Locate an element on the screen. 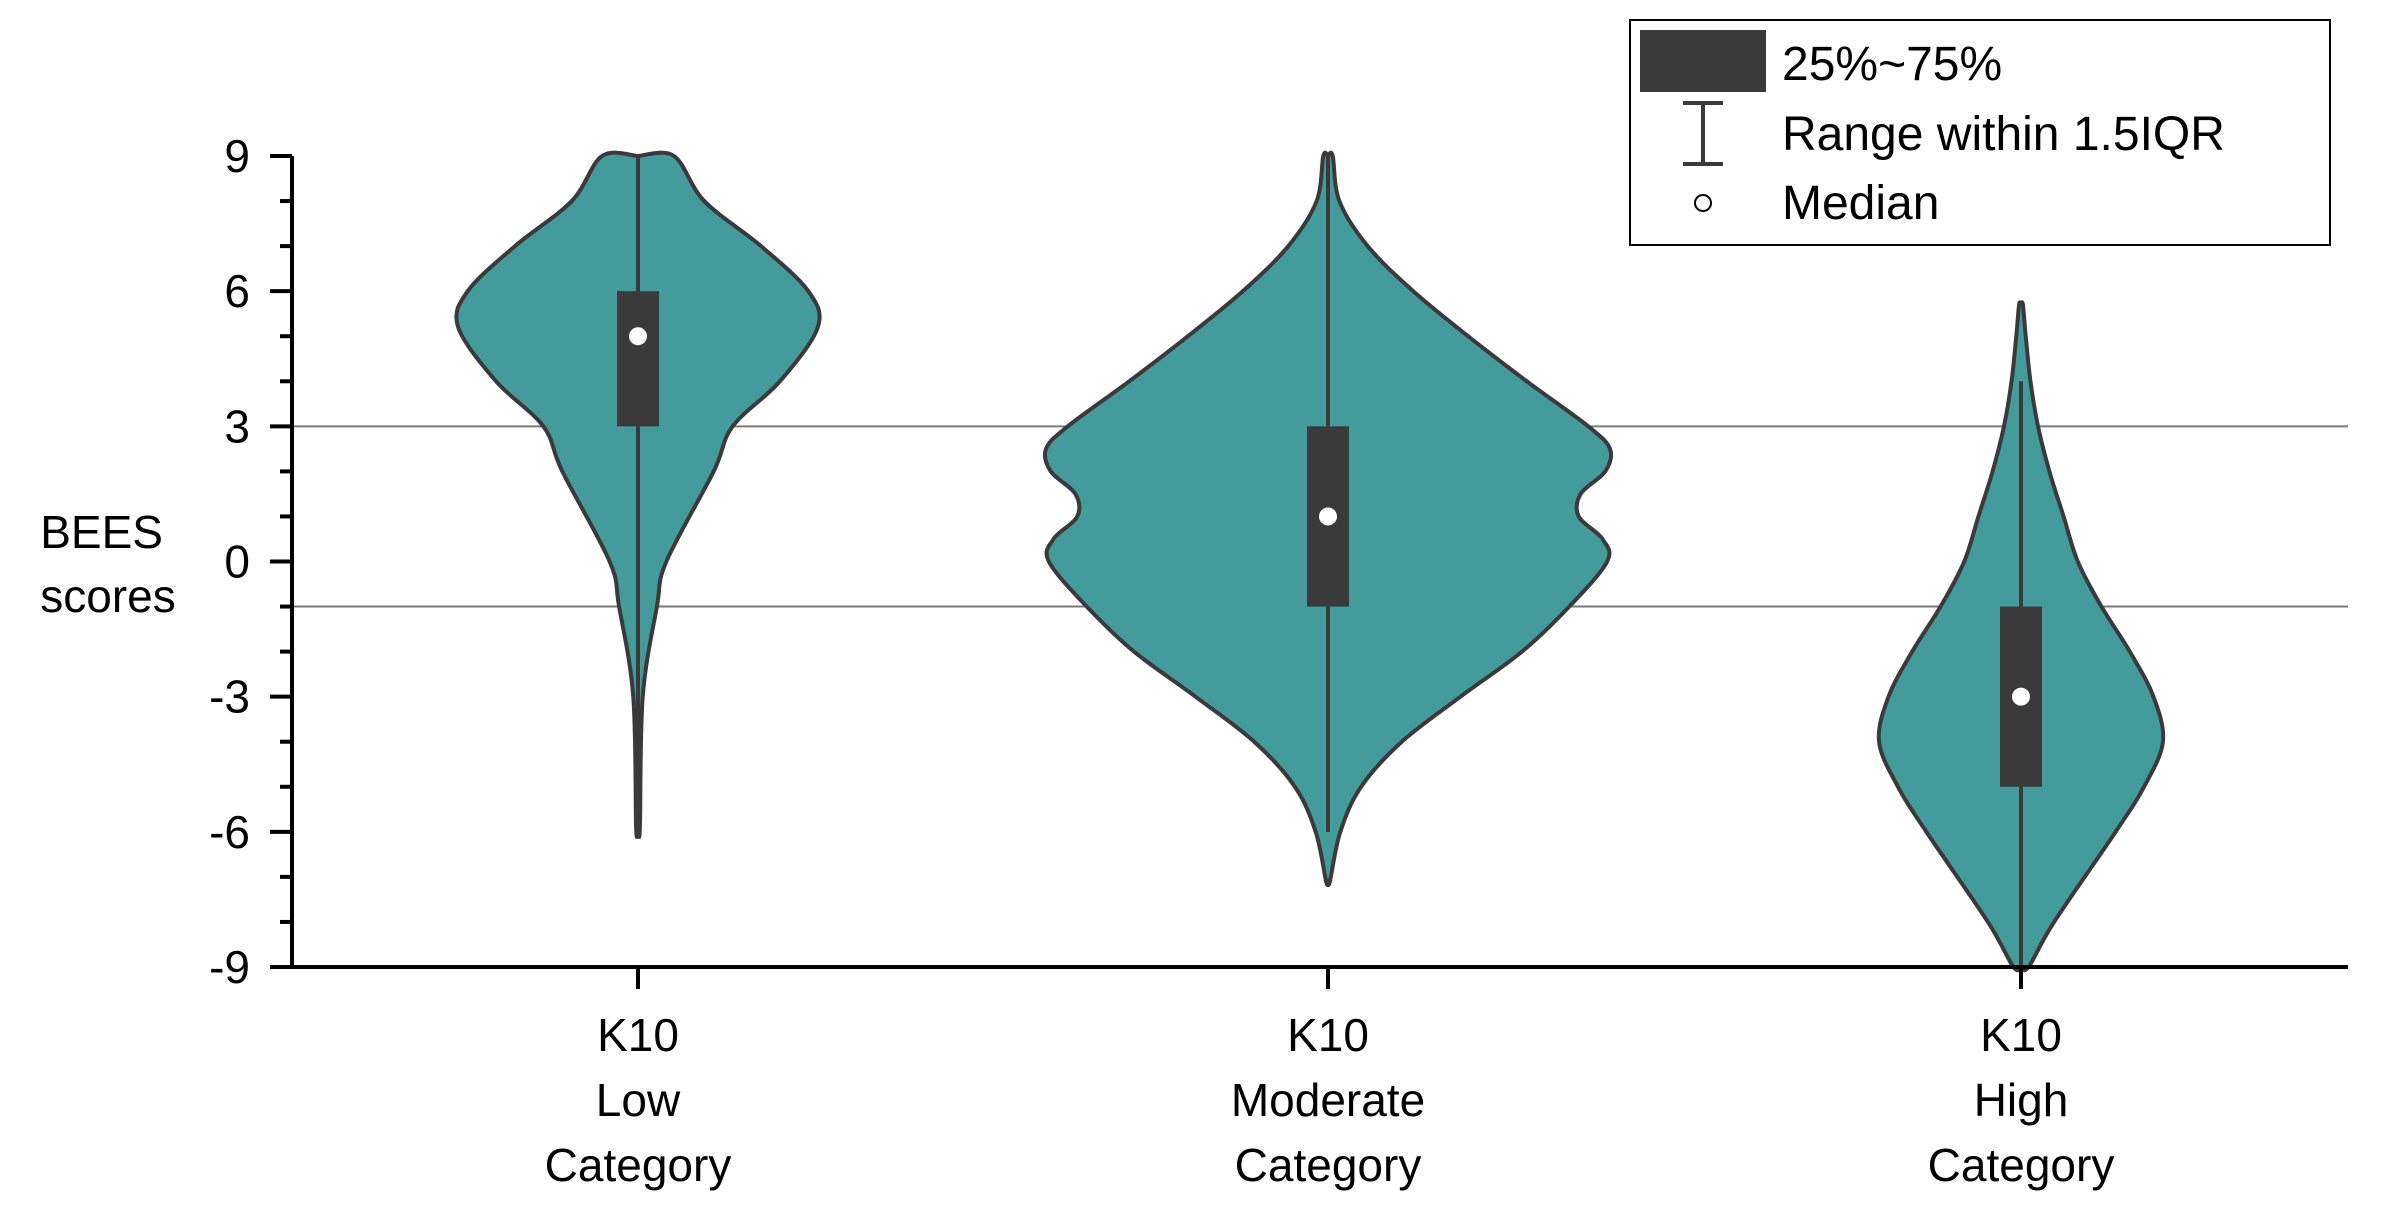 This screenshot has width=2387, height=1223. x-category-label-2-line-2: Category is located at coordinates (2021, 1165).